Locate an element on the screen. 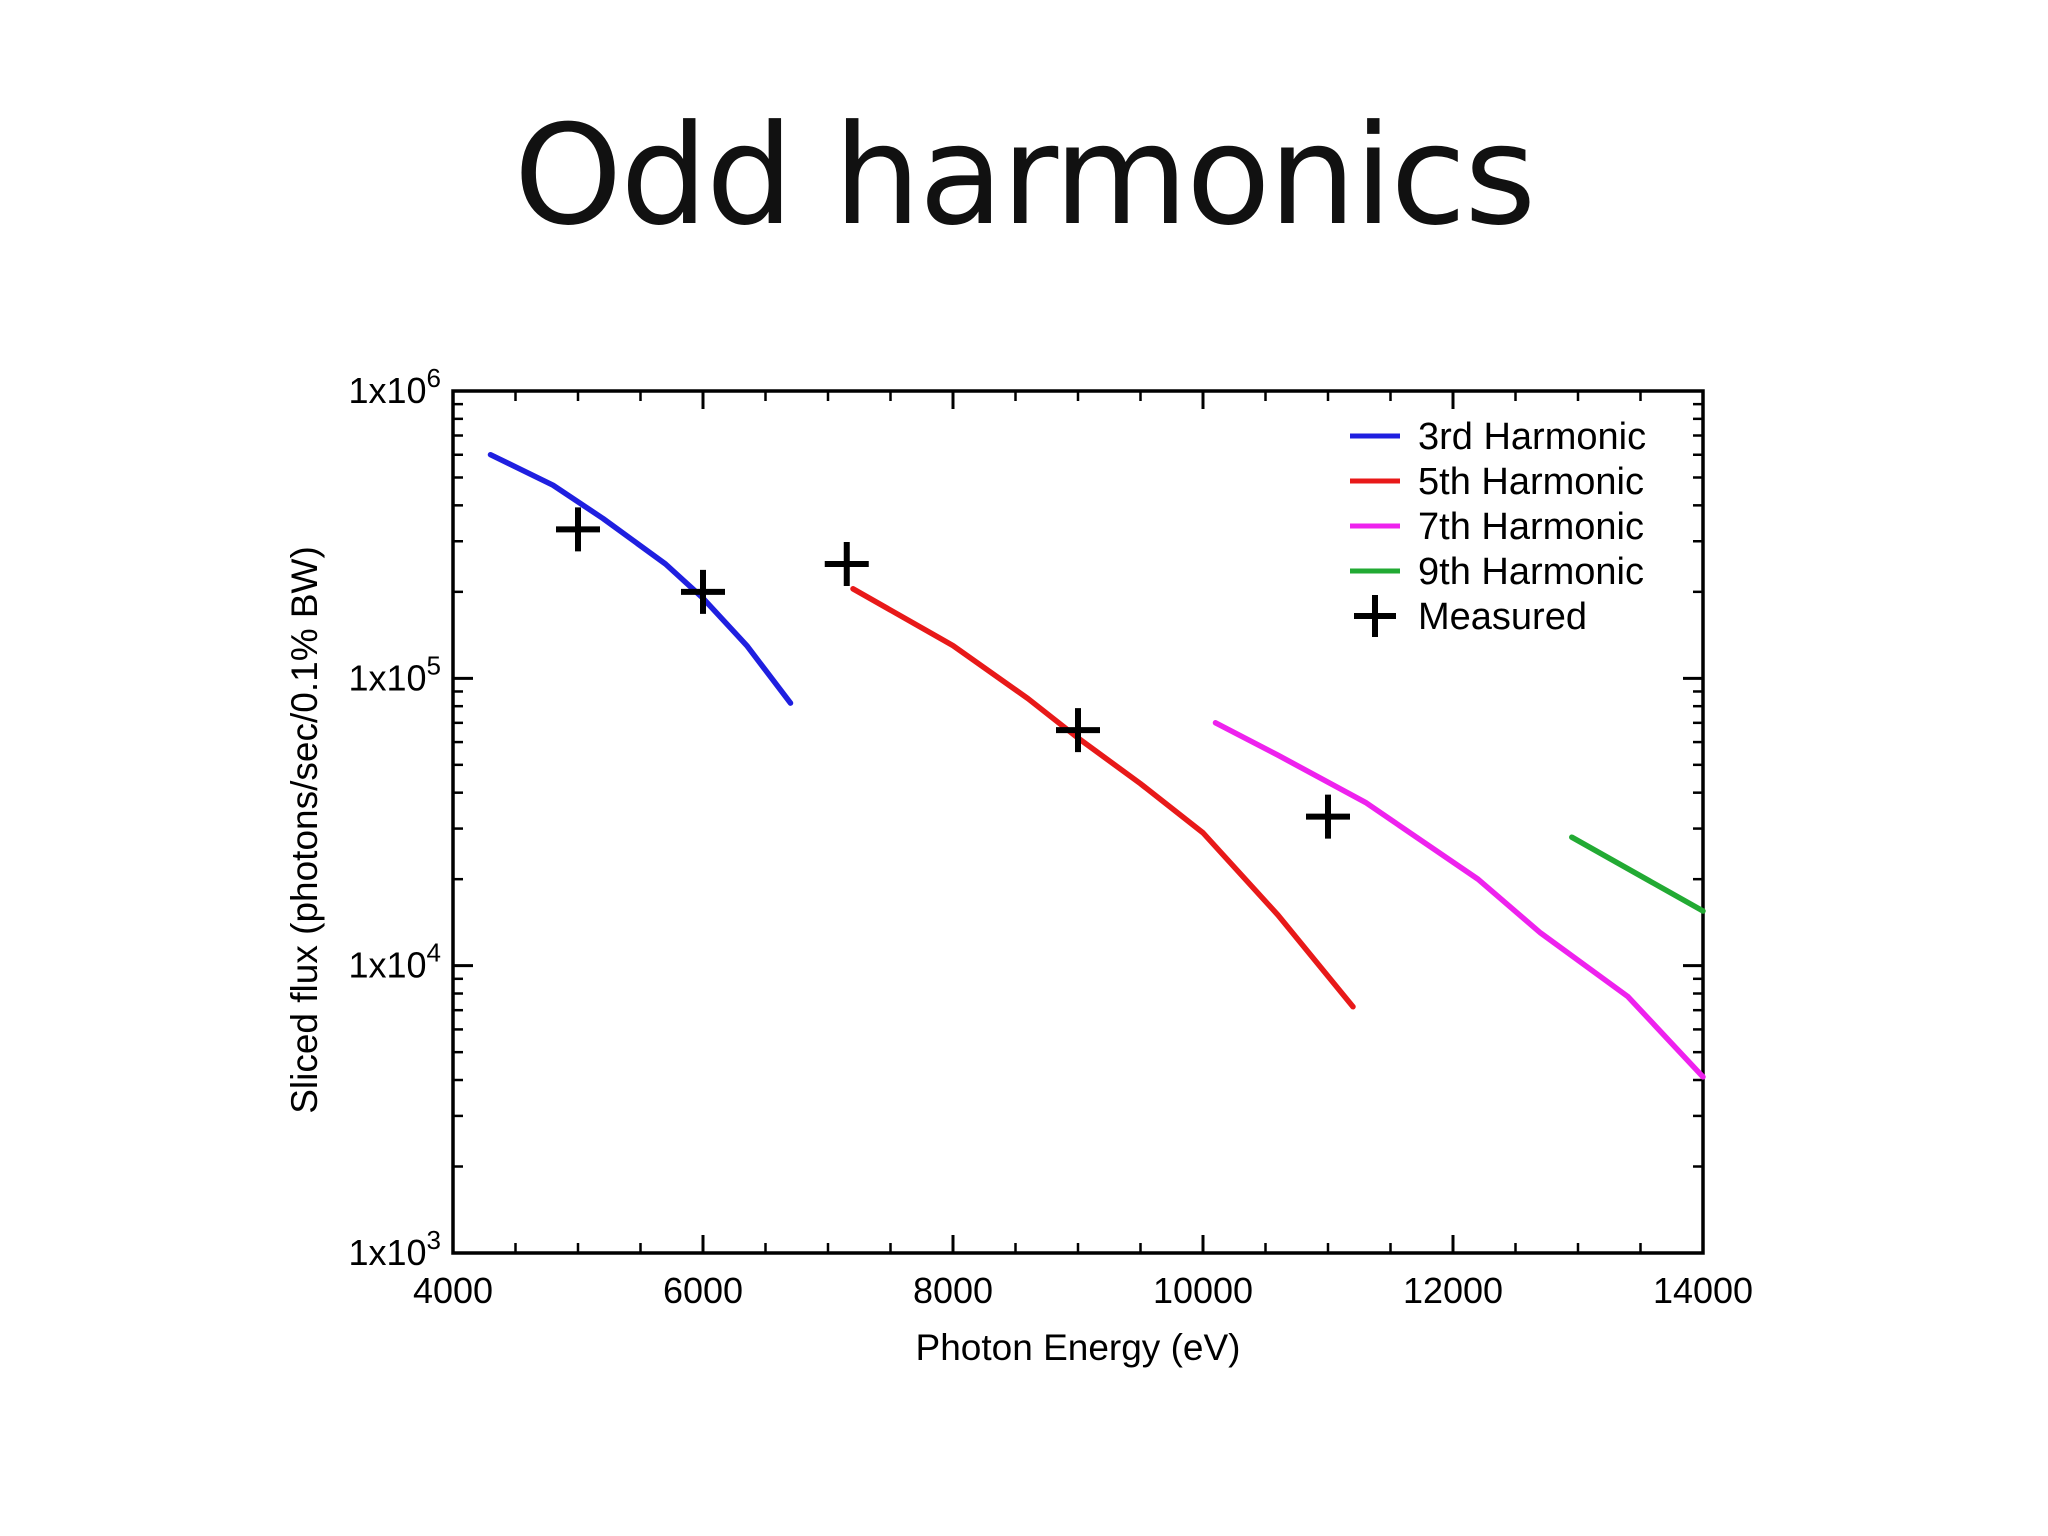 This screenshot has width=2048, height=1536. y-axis-label: Sliced flux (photons/sec/0.1% BW) is located at coordinates (304, 830).